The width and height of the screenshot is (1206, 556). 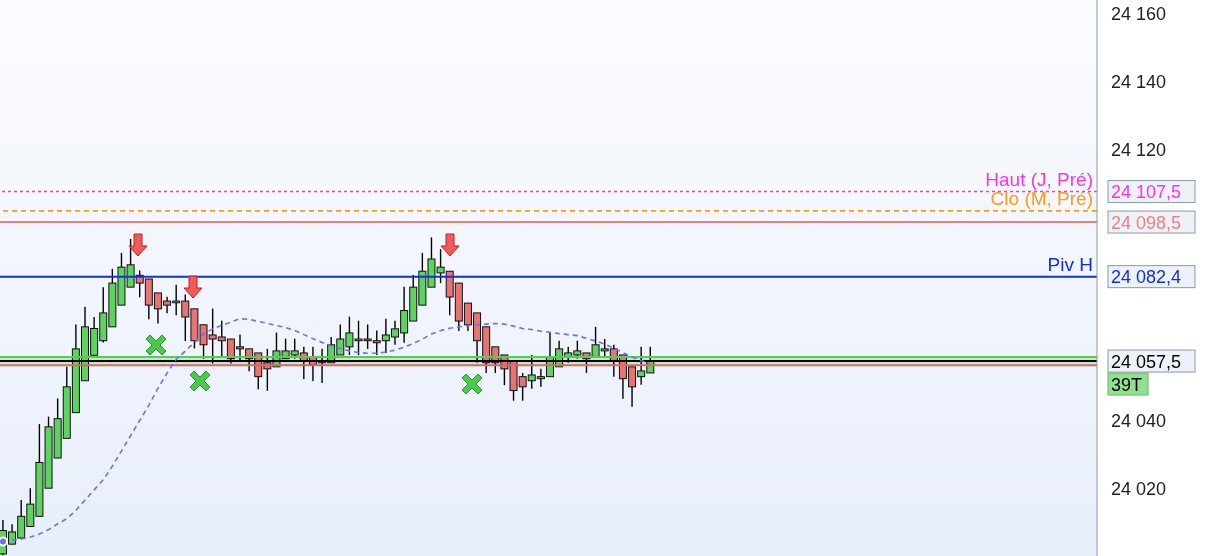 What do you see at coordinates (1139, 14) in the screenshot?
I see `y-tick-label: 24 160` at bounding box center [1139, 14].